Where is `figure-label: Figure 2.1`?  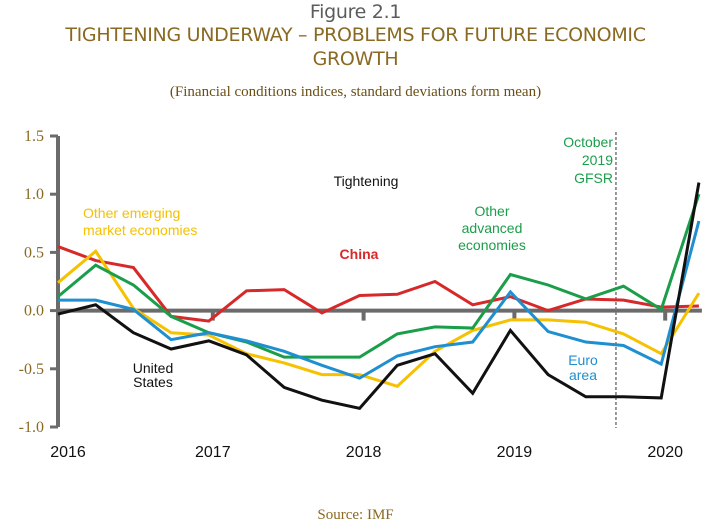 figure-label: Figure 2.1 is located at coordinates (355, 12).